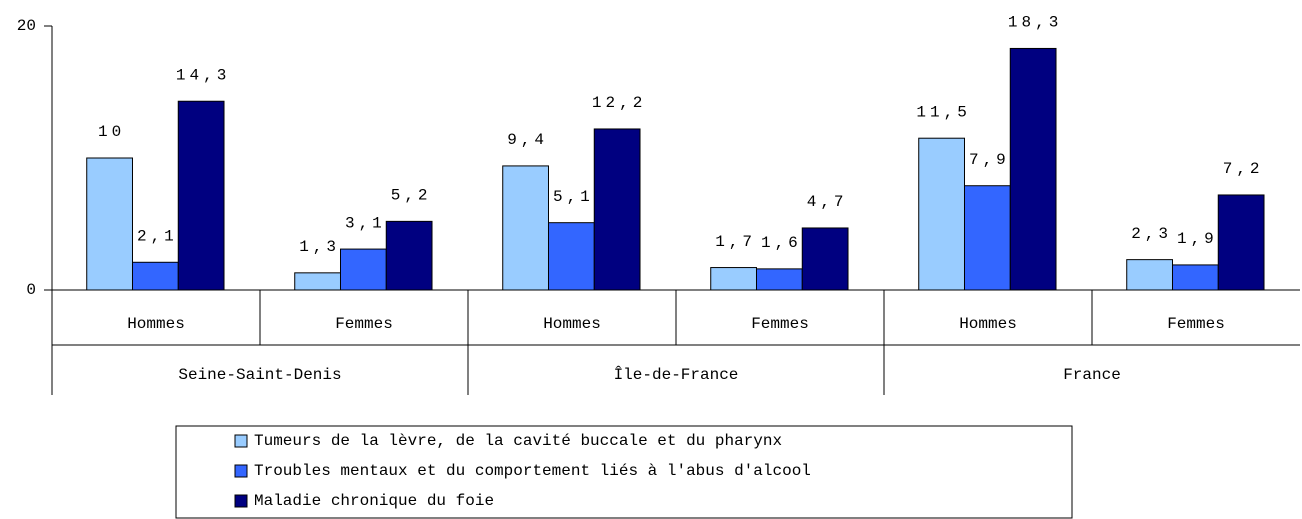  Describe the element at coordinates (781, 243) in the screenshot. I see `data-label: 1,6` at that location.